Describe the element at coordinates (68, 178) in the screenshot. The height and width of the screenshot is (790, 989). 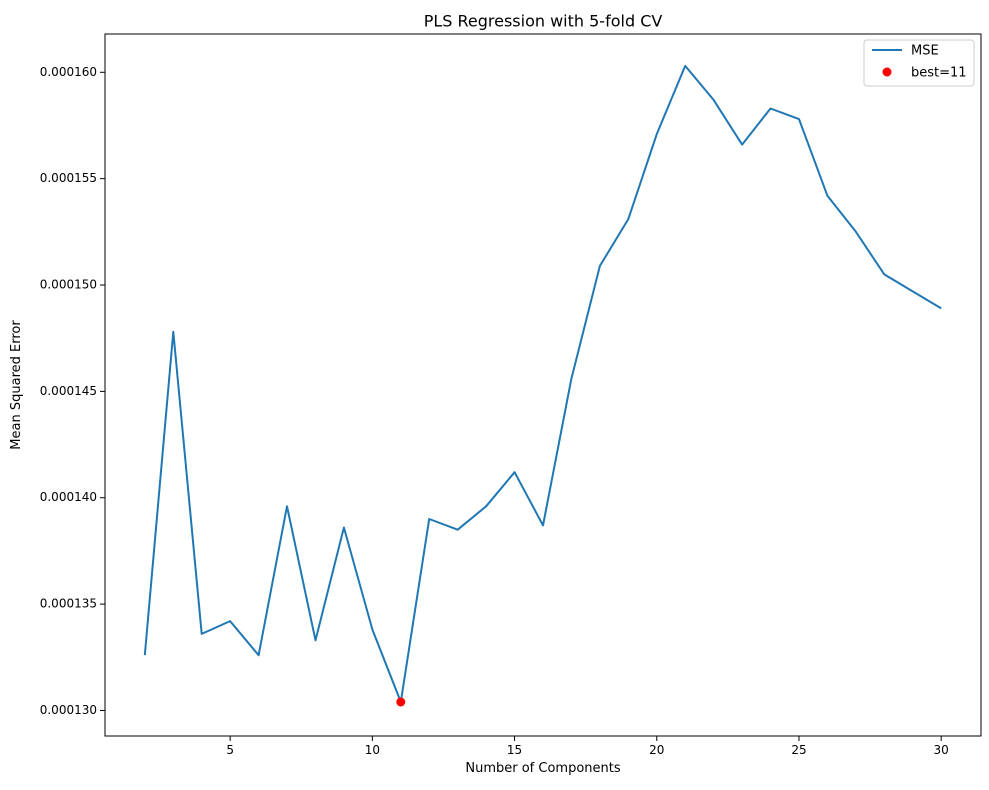
I see `y-tick-label: 0.000155` at that location.